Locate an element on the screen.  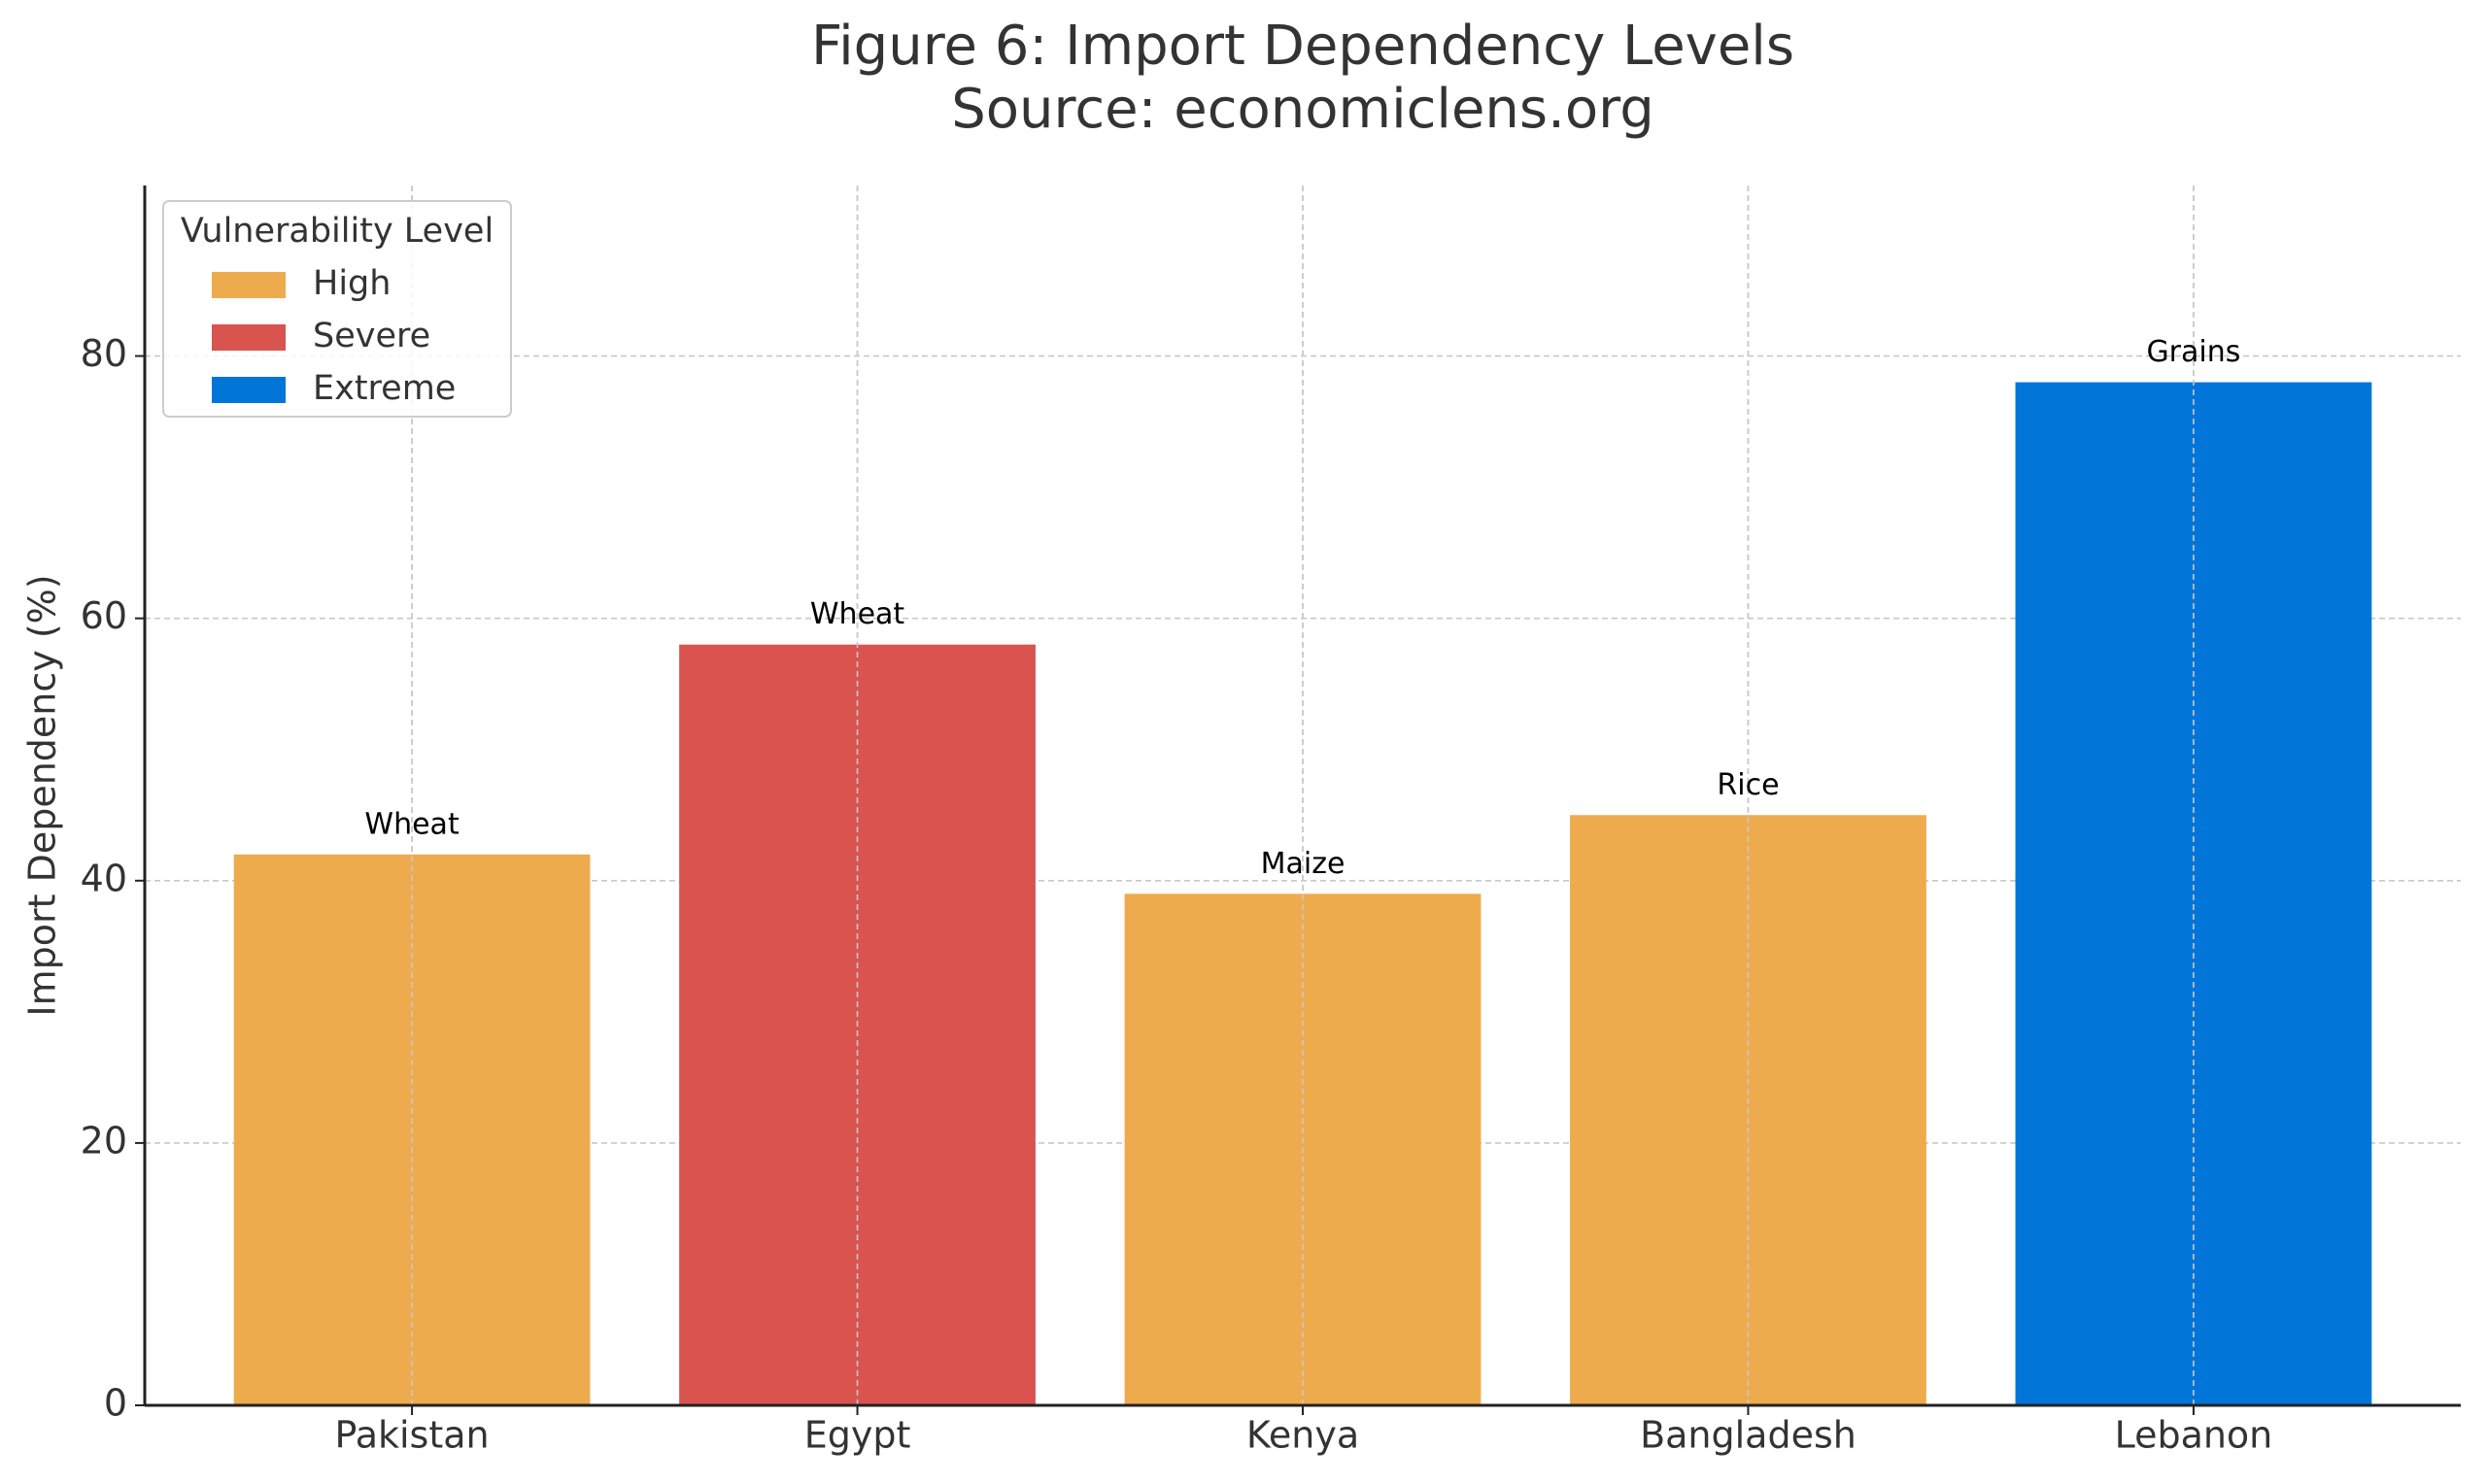
x-tick-label: Lebanon is located at coordinates (2194, 1436).